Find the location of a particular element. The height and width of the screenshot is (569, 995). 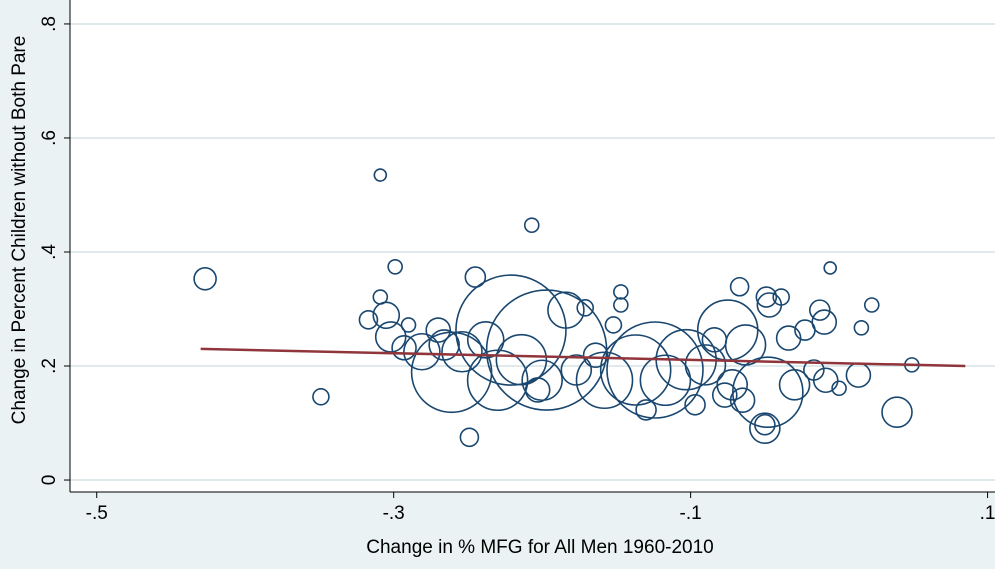

fit-line is located at coordinates (583, 357).